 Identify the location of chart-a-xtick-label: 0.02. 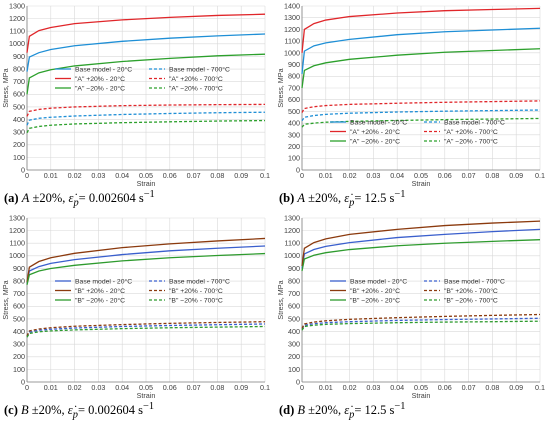
(75, 175).